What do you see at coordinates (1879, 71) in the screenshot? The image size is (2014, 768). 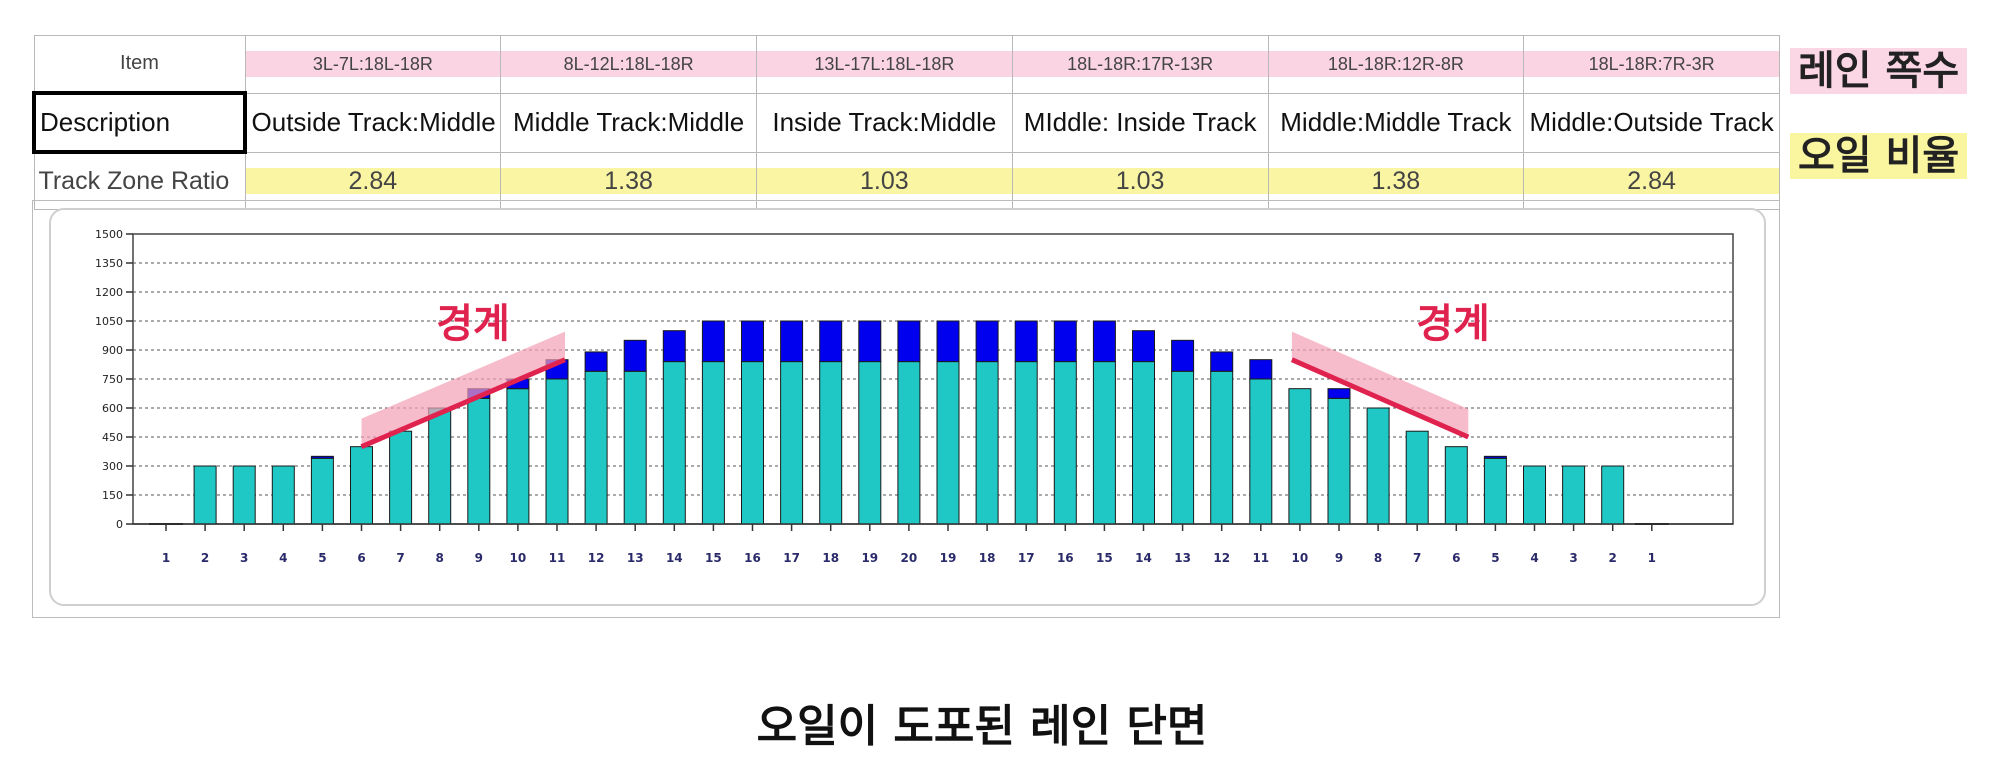 I see `lane-count-label: 레인 쪽수` at bounding box center [1879, 71].